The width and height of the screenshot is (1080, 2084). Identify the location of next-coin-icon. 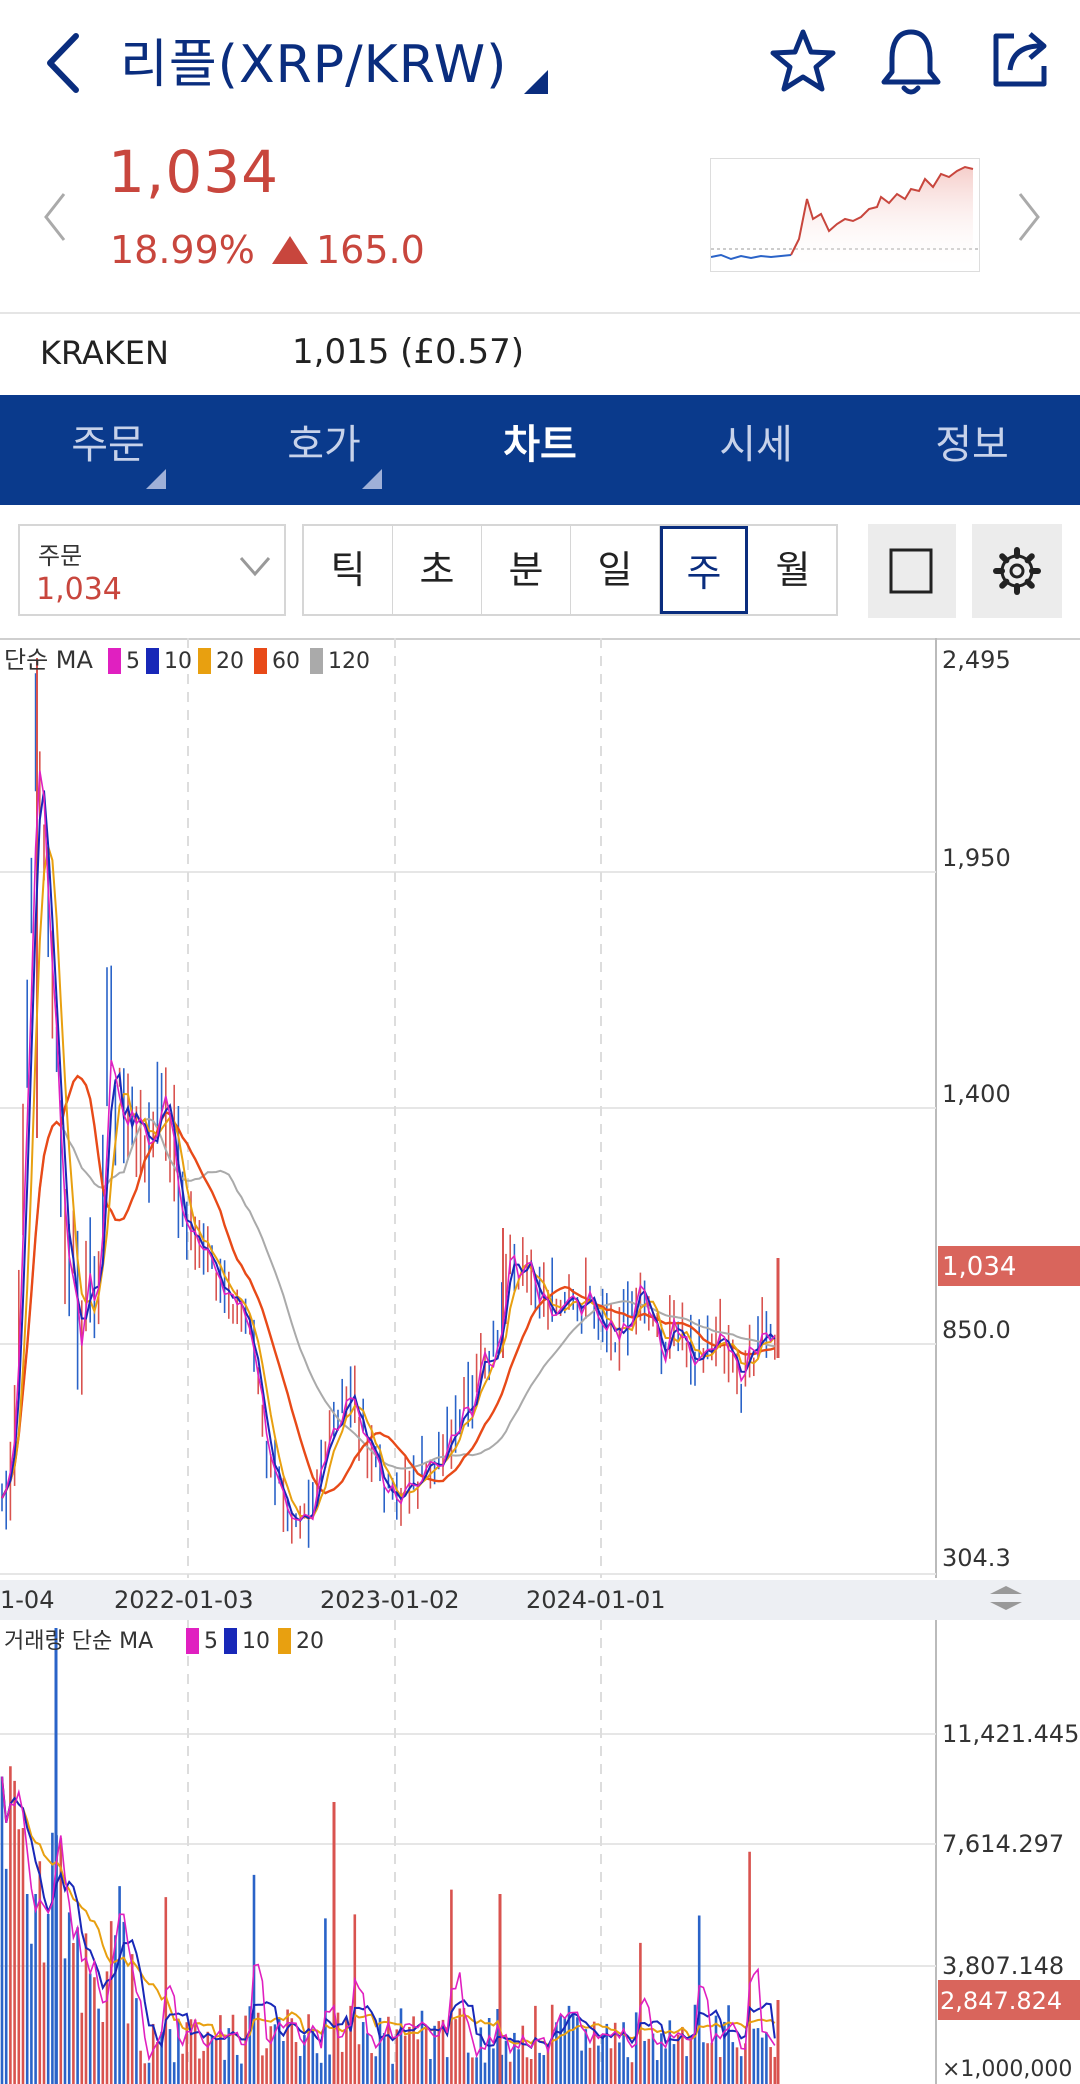
(1029, 217).